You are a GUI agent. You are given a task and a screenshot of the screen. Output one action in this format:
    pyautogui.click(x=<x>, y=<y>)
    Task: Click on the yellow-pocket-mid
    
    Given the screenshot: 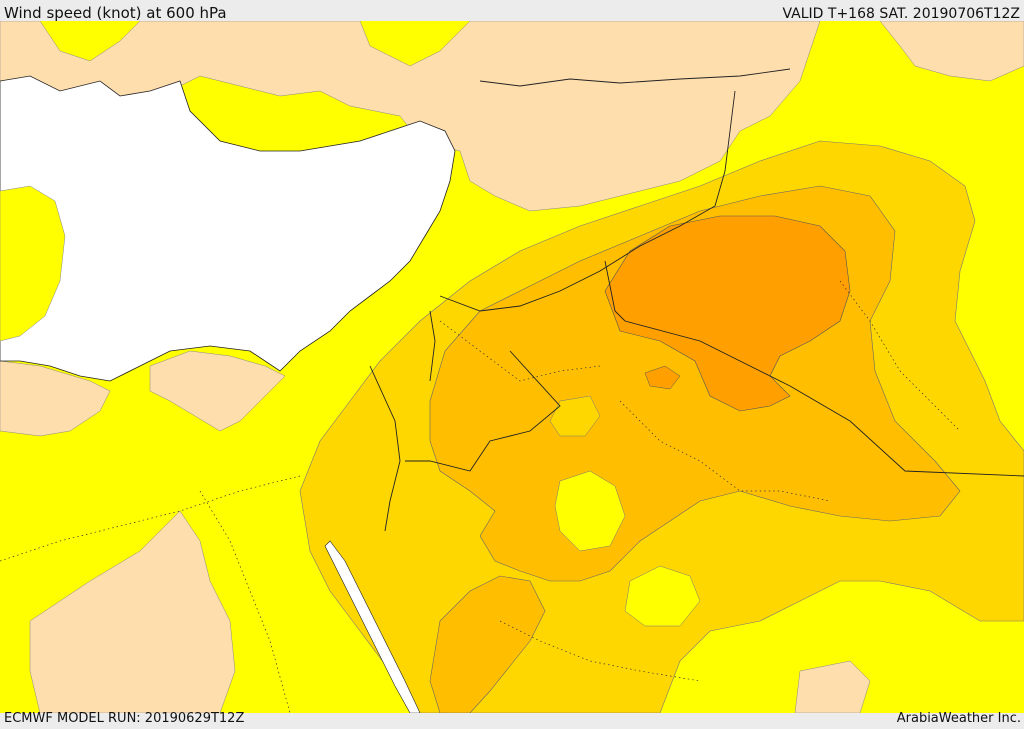 What is the action you would take?
    pyautogui.click(x=575, y=416)
    